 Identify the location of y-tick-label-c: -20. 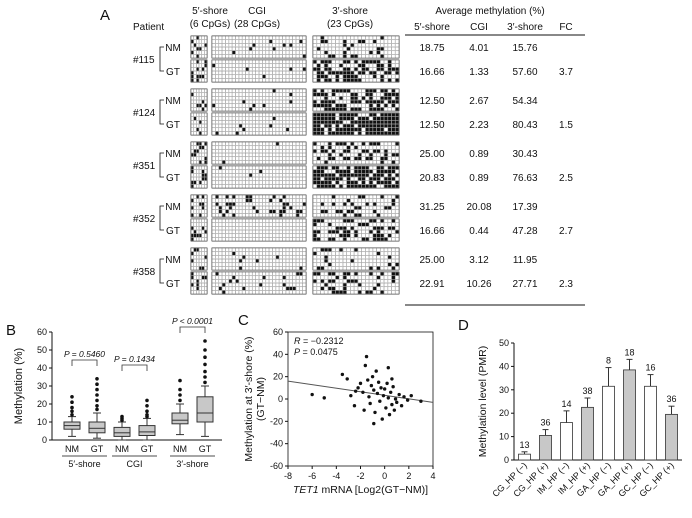
(276, 421).